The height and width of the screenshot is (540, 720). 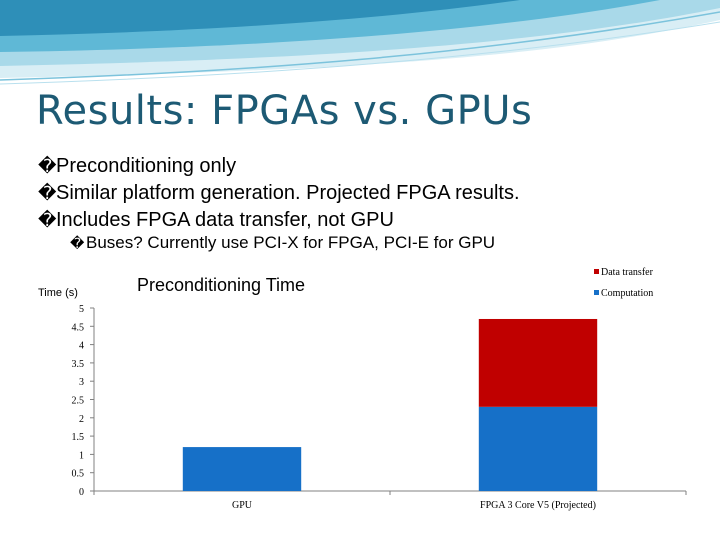 I want to click on y-tick-label: 1, so click(x=81, y=455).